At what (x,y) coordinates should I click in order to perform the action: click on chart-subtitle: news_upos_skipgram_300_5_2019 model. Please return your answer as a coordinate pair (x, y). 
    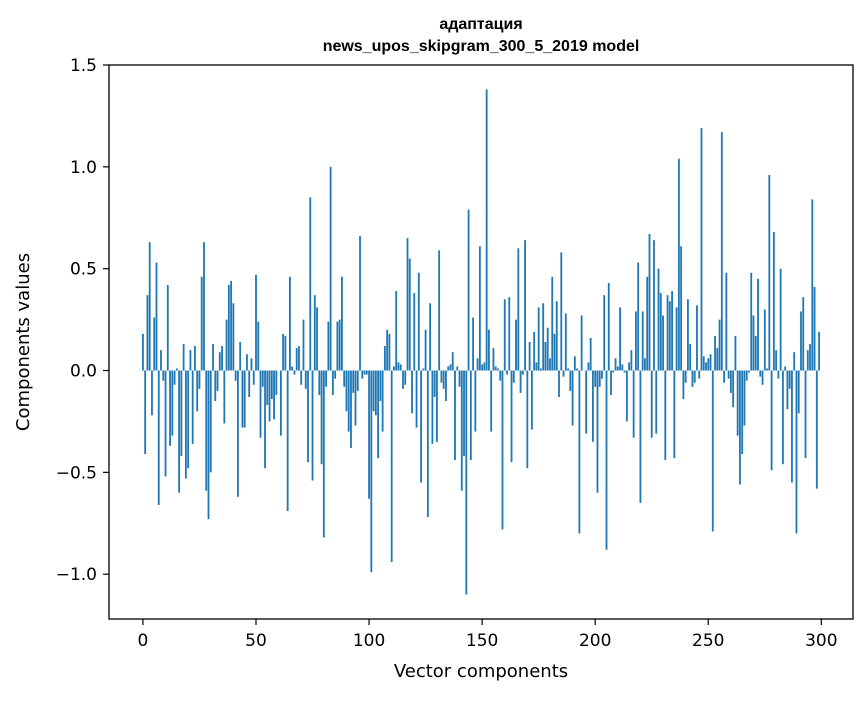
    Looking at the image, I should click on (481, 46).